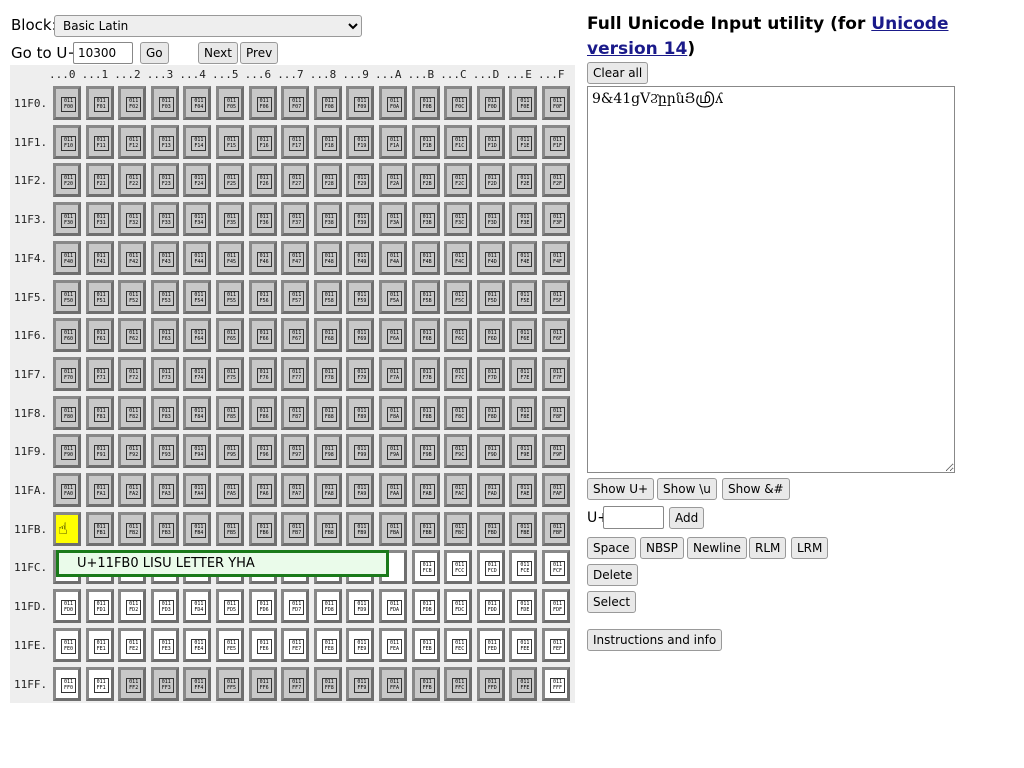  I want to click on character-cell: 011 F3E, so click(523, 219).